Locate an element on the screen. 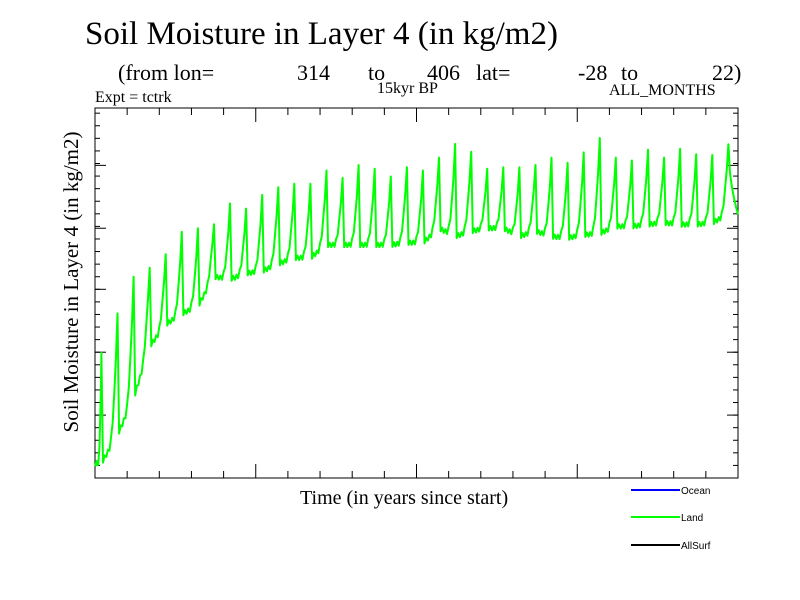 The width and height of the screenshot is (800, 600). lon-end-value: 406 is located at coordinates (443, 72).